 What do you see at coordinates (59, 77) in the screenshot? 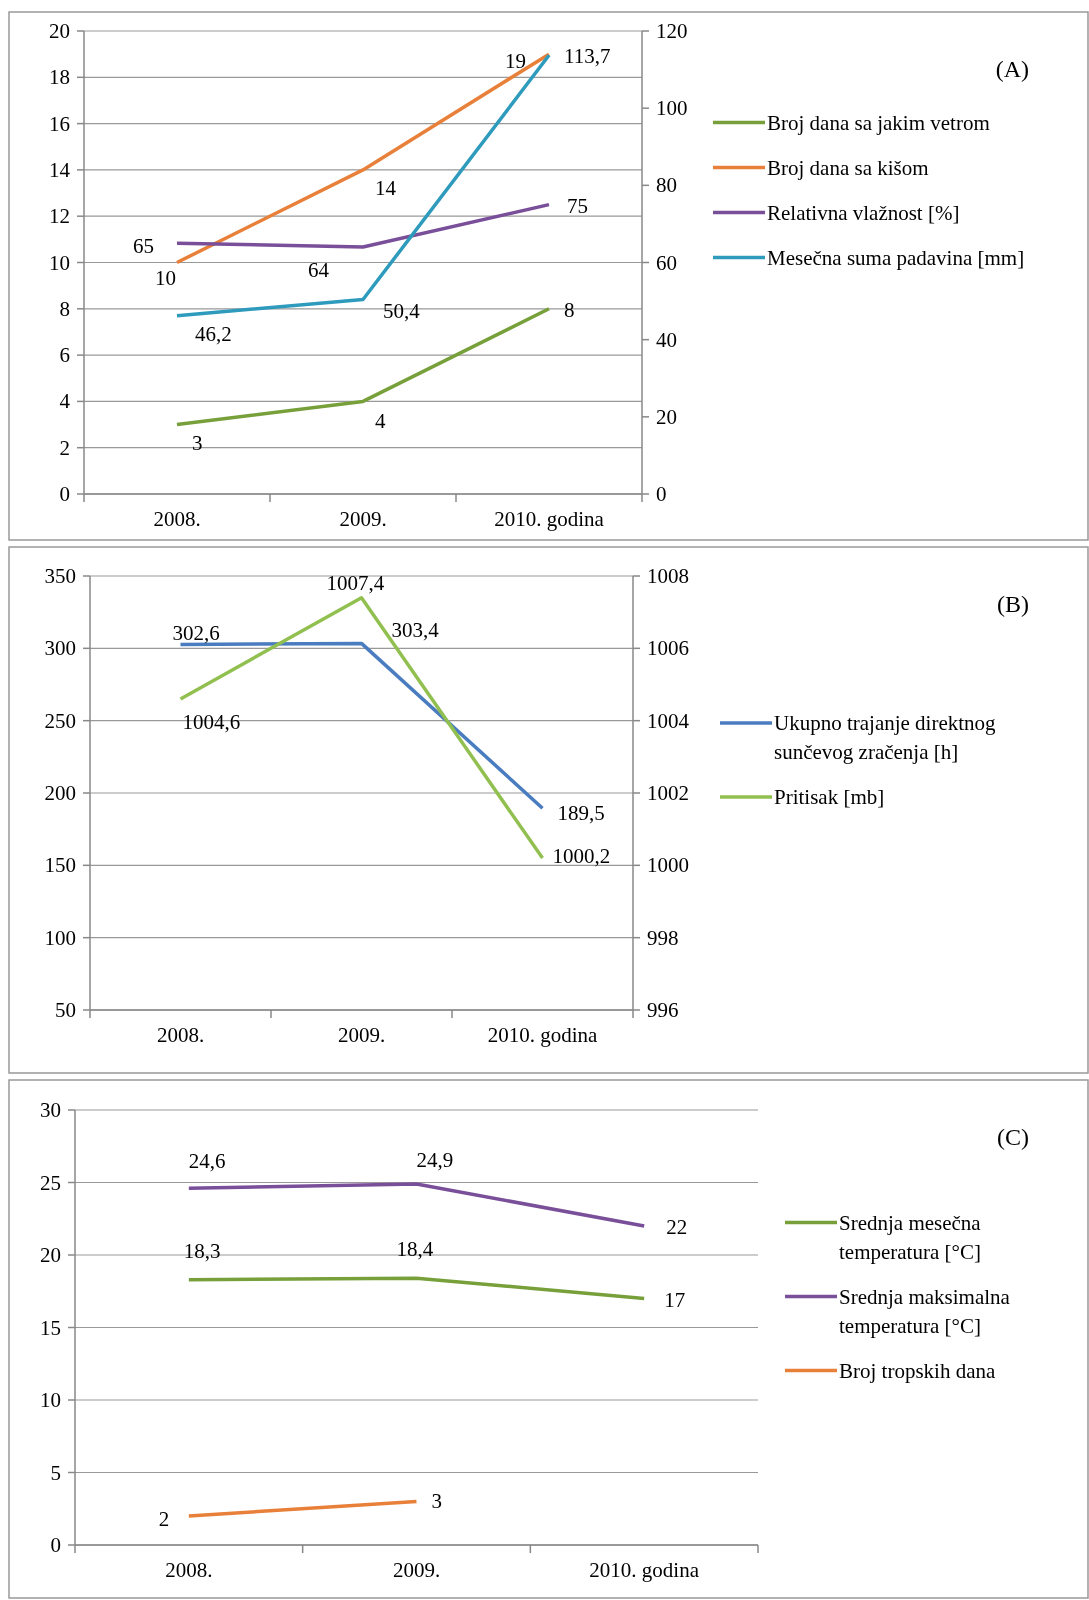
I see `y-tick-label: 18` at bounding box center [59, 77].